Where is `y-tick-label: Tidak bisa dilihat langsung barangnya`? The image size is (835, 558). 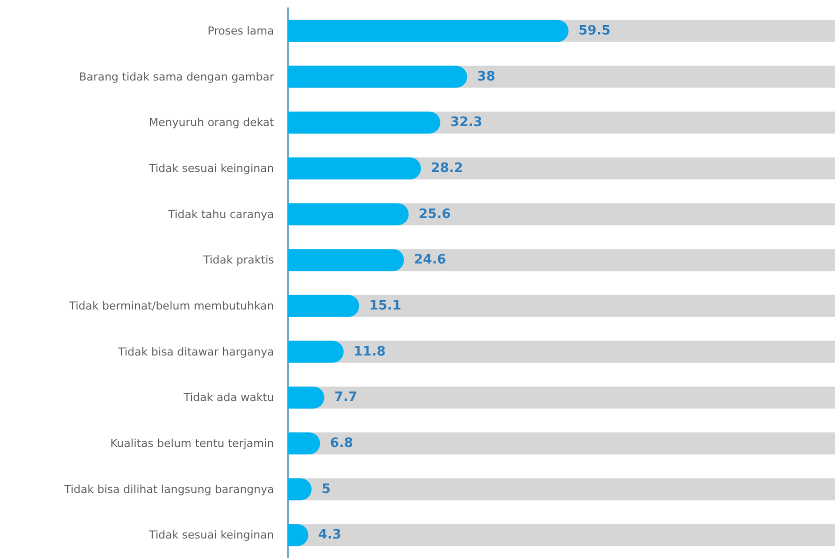 y-tick-label: Tidak bisa dilihat langsung barangnya is located at coordinates (168, 489).